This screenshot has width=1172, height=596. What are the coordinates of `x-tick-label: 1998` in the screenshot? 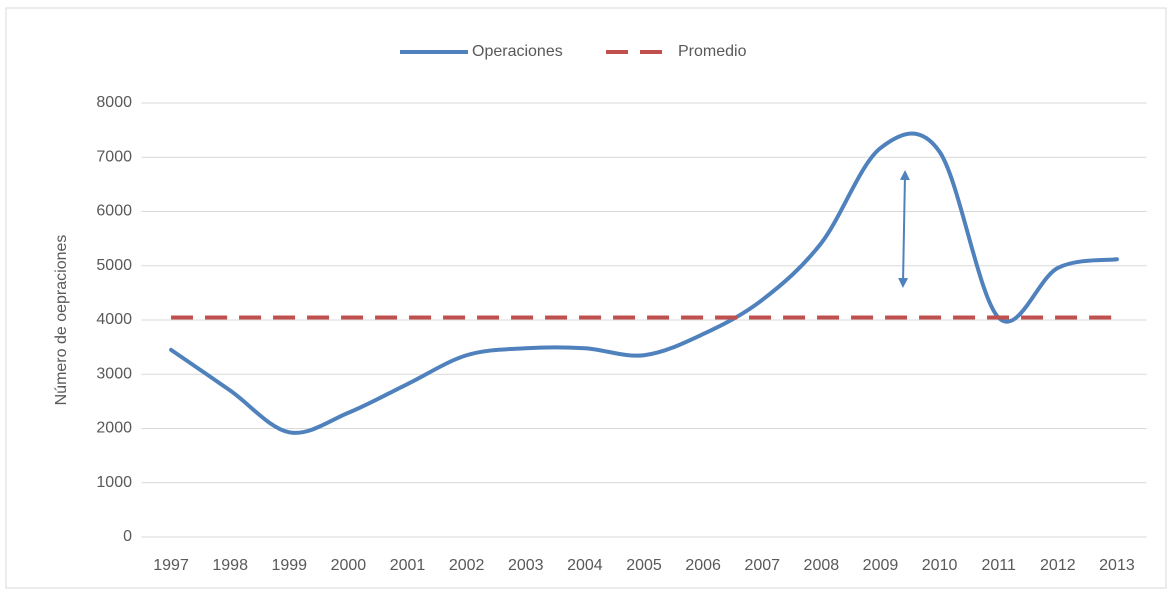 It's located at (230, 565).